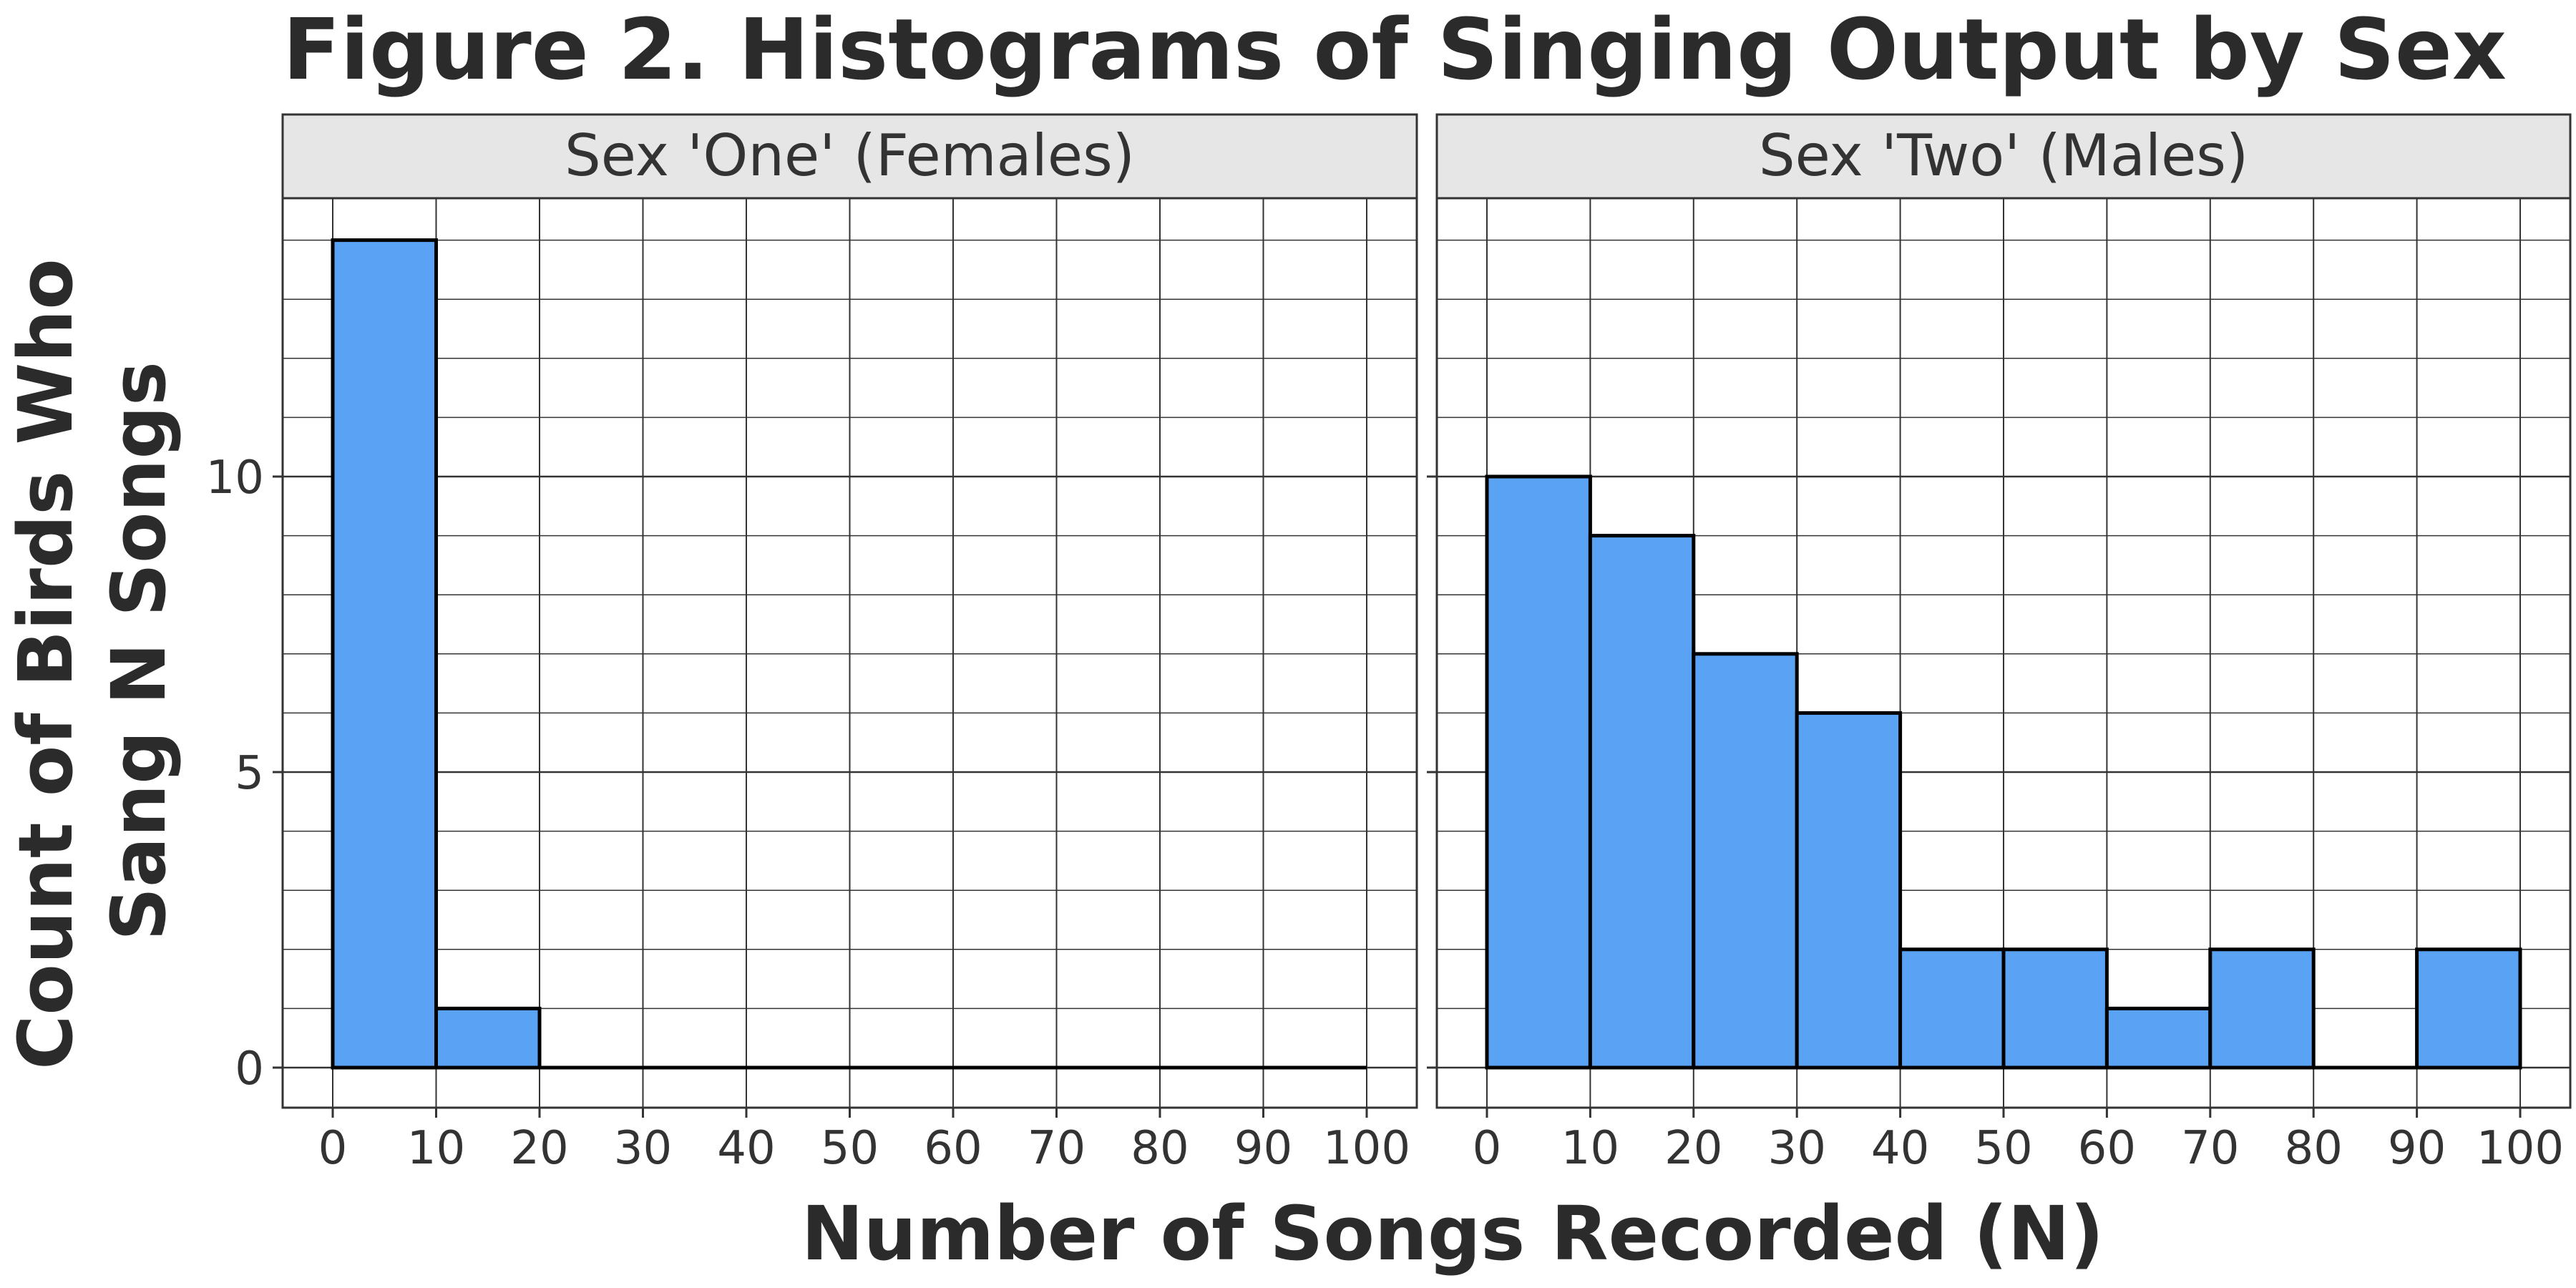 The image size is (2576, 1288). I want to click on y-tick-label: 5, so click(249, 773).